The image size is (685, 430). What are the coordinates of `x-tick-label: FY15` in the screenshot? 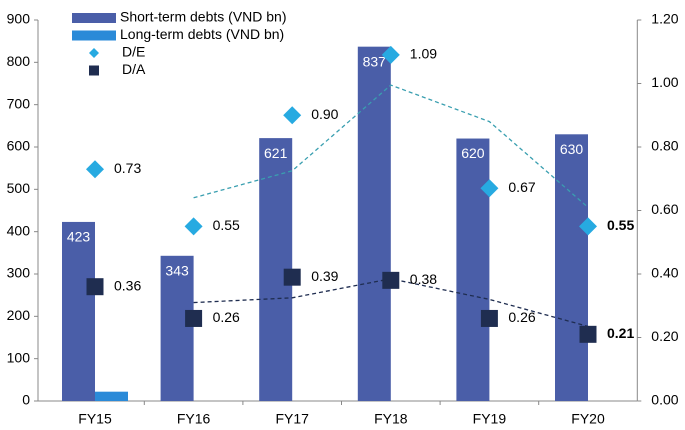 It's located at (95, 419).